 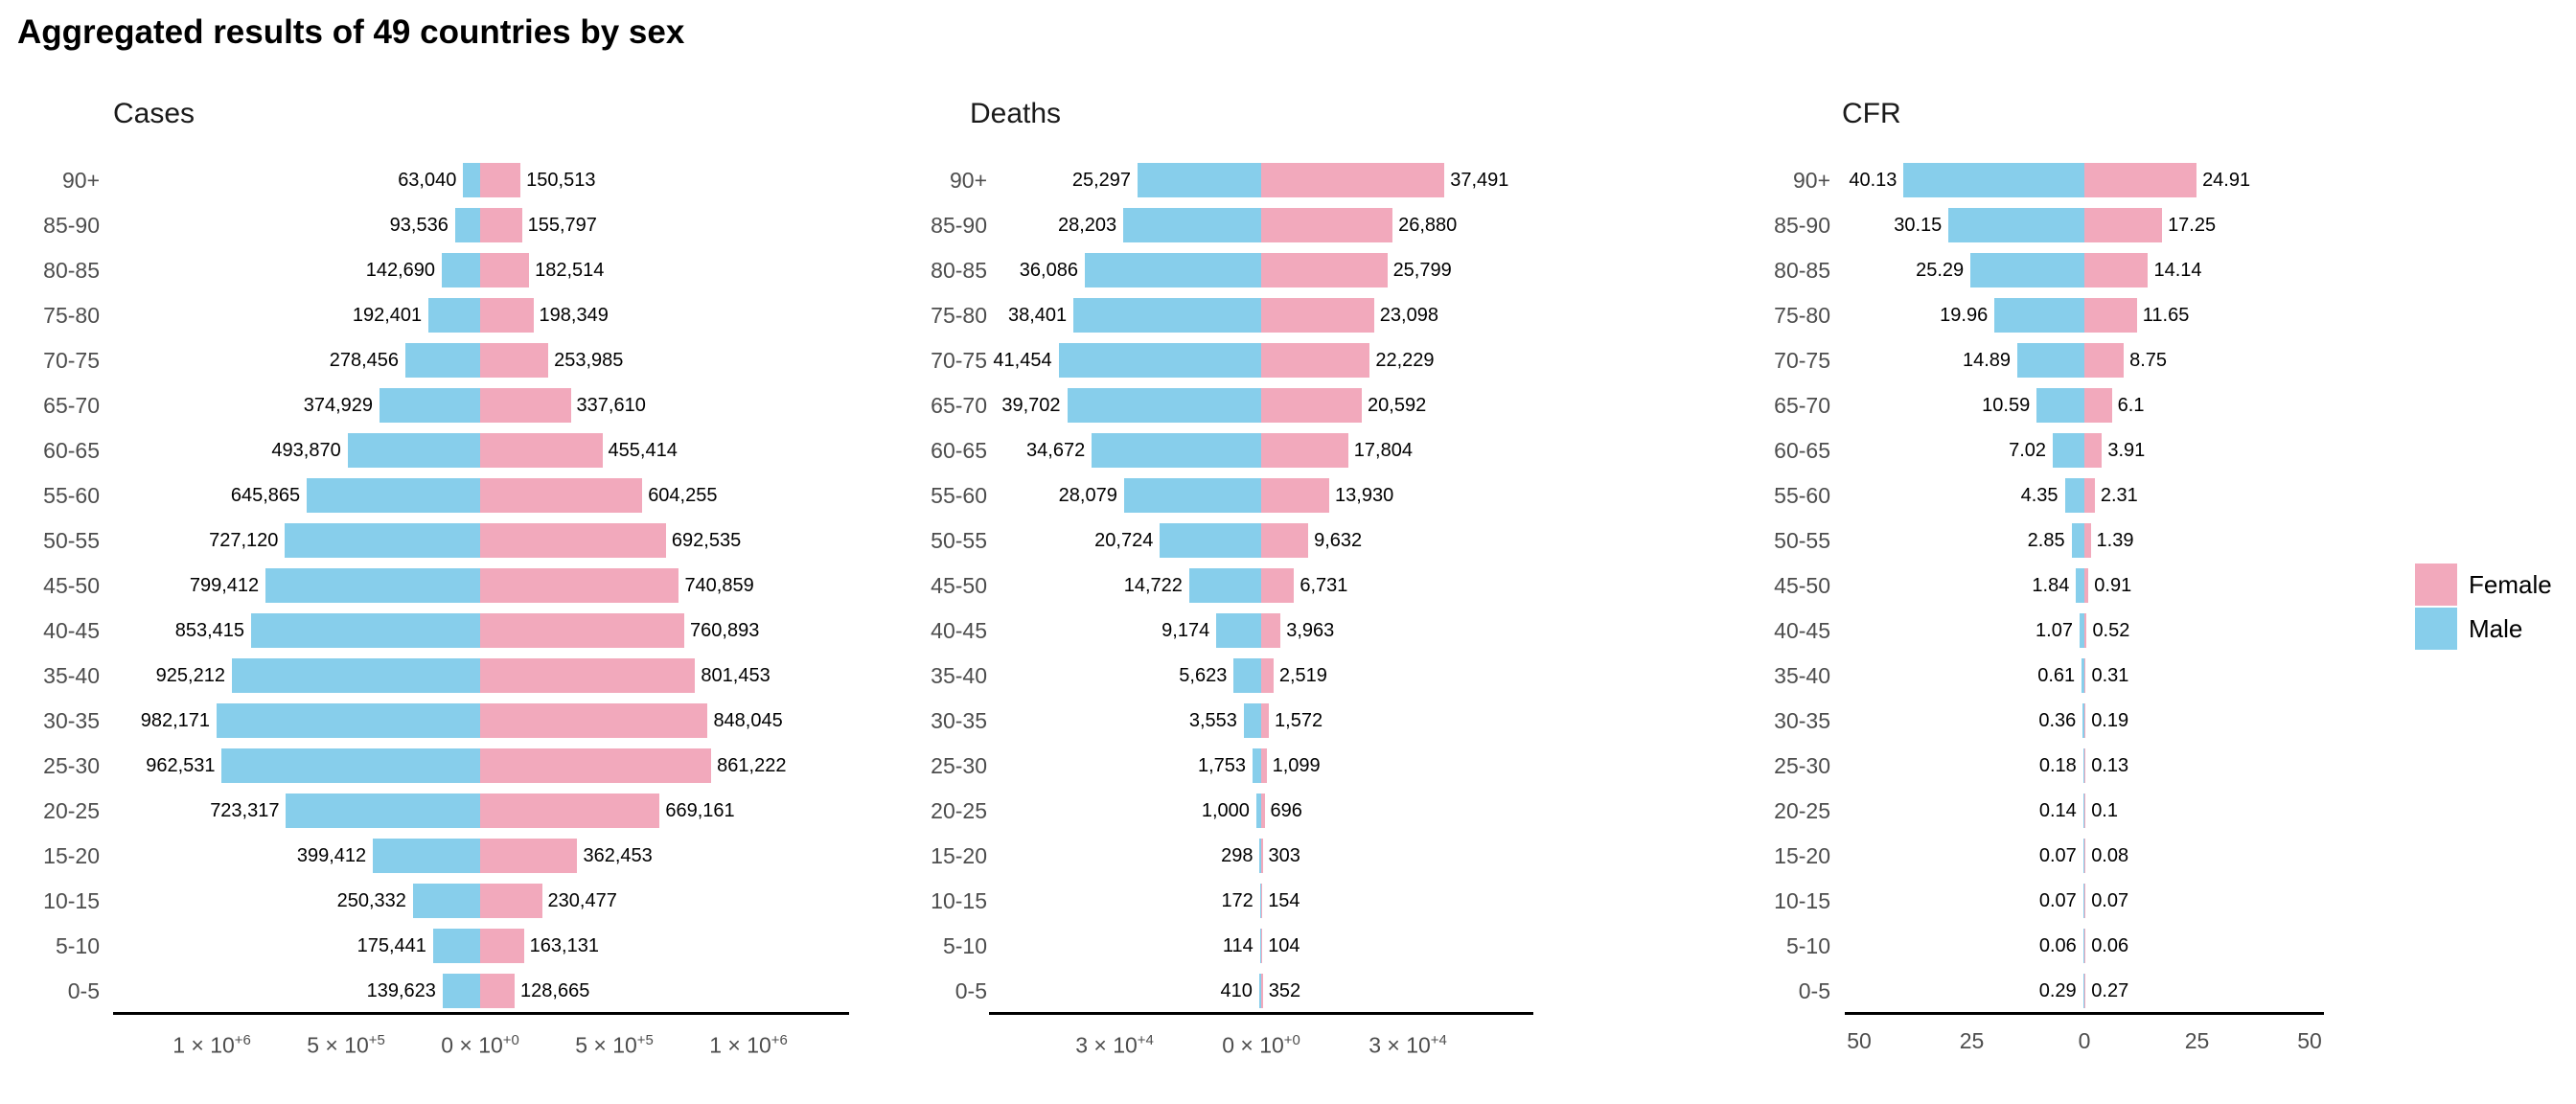 What do you see at coordinates (1212, 720) in the screenshot?
I see `value-label-male-deaths: 3,553` at bounding box center [1212, 720].